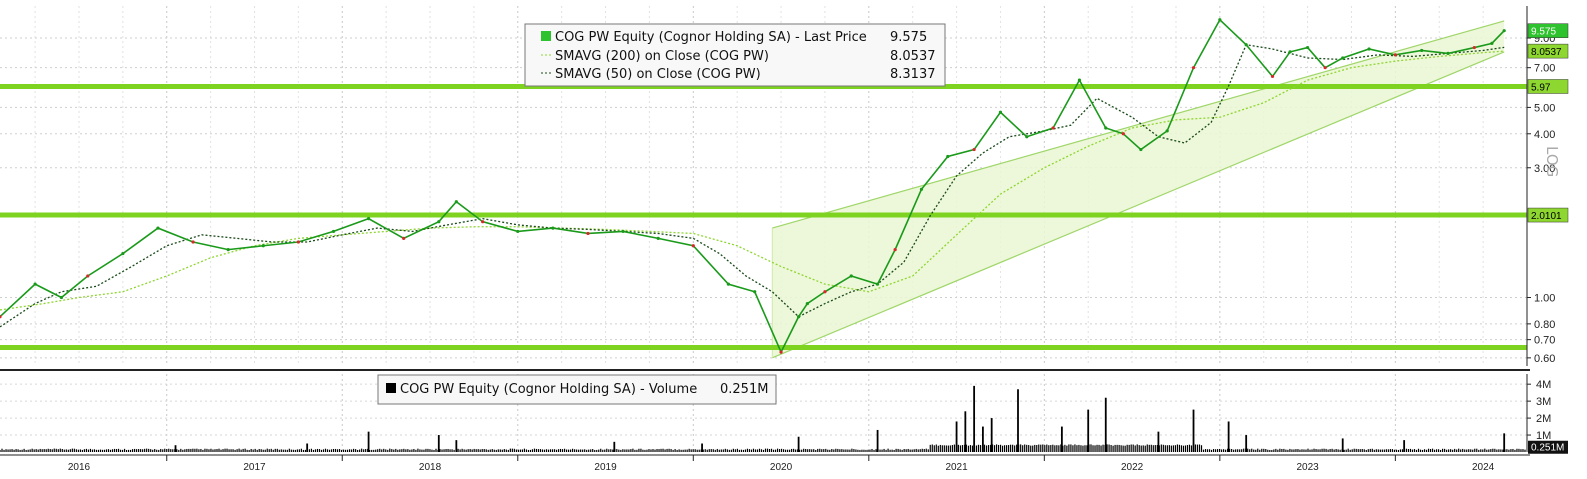  I want to click on volume-legend-swatch, so click(391, 388).